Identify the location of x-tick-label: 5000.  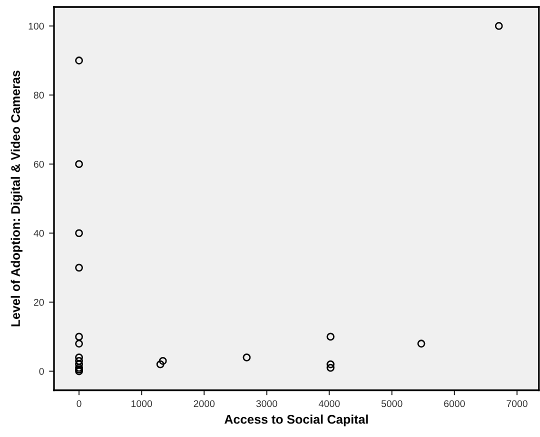
(391, 404).